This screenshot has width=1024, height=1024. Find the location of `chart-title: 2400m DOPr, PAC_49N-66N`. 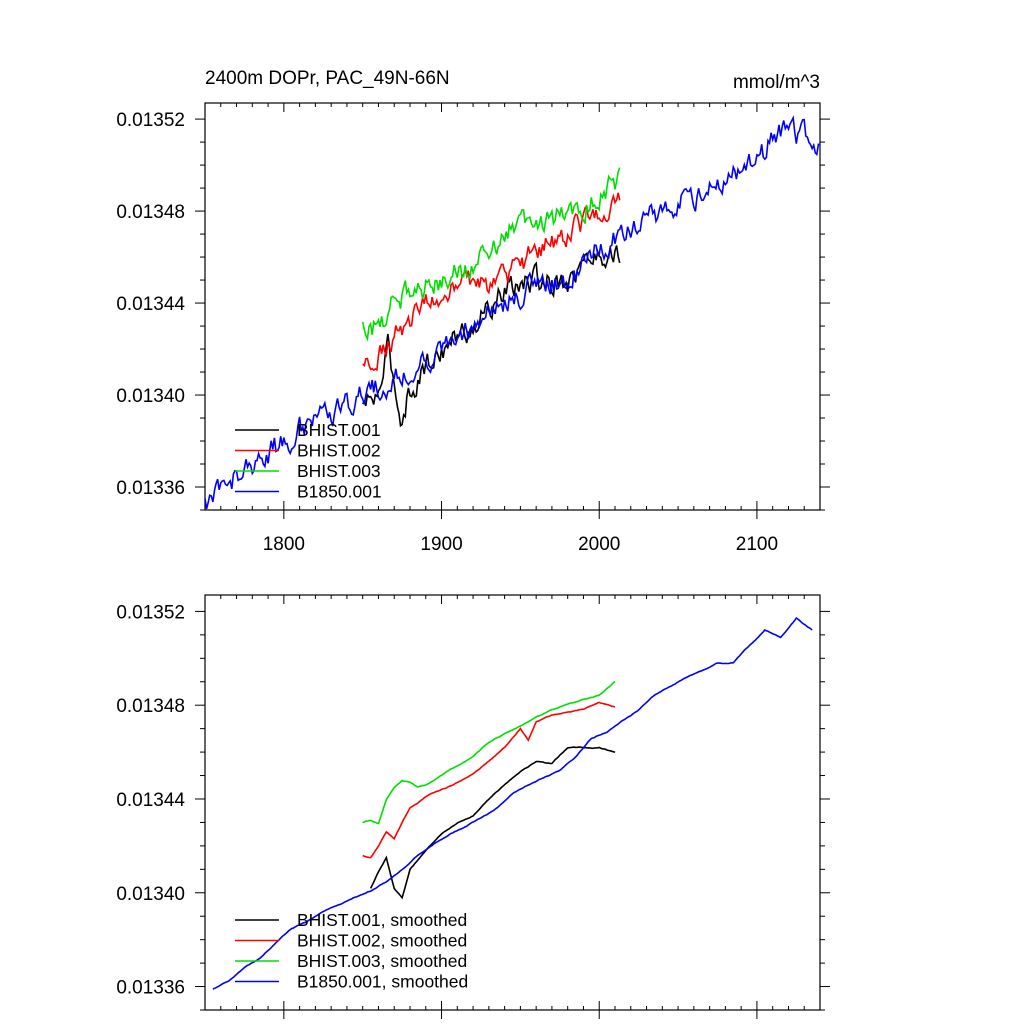

chart-title: 2400m DOPr, PAC_49N-66N is located at coordinates (327, 78).